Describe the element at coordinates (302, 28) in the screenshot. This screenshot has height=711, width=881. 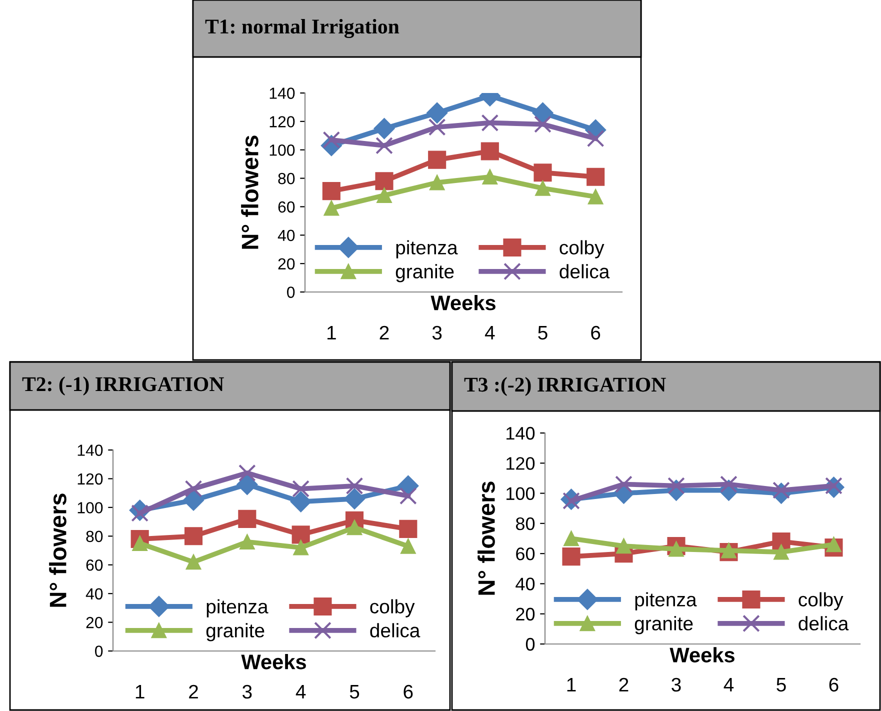
I see `chart-title: T1: normal Irrigation` at that location.